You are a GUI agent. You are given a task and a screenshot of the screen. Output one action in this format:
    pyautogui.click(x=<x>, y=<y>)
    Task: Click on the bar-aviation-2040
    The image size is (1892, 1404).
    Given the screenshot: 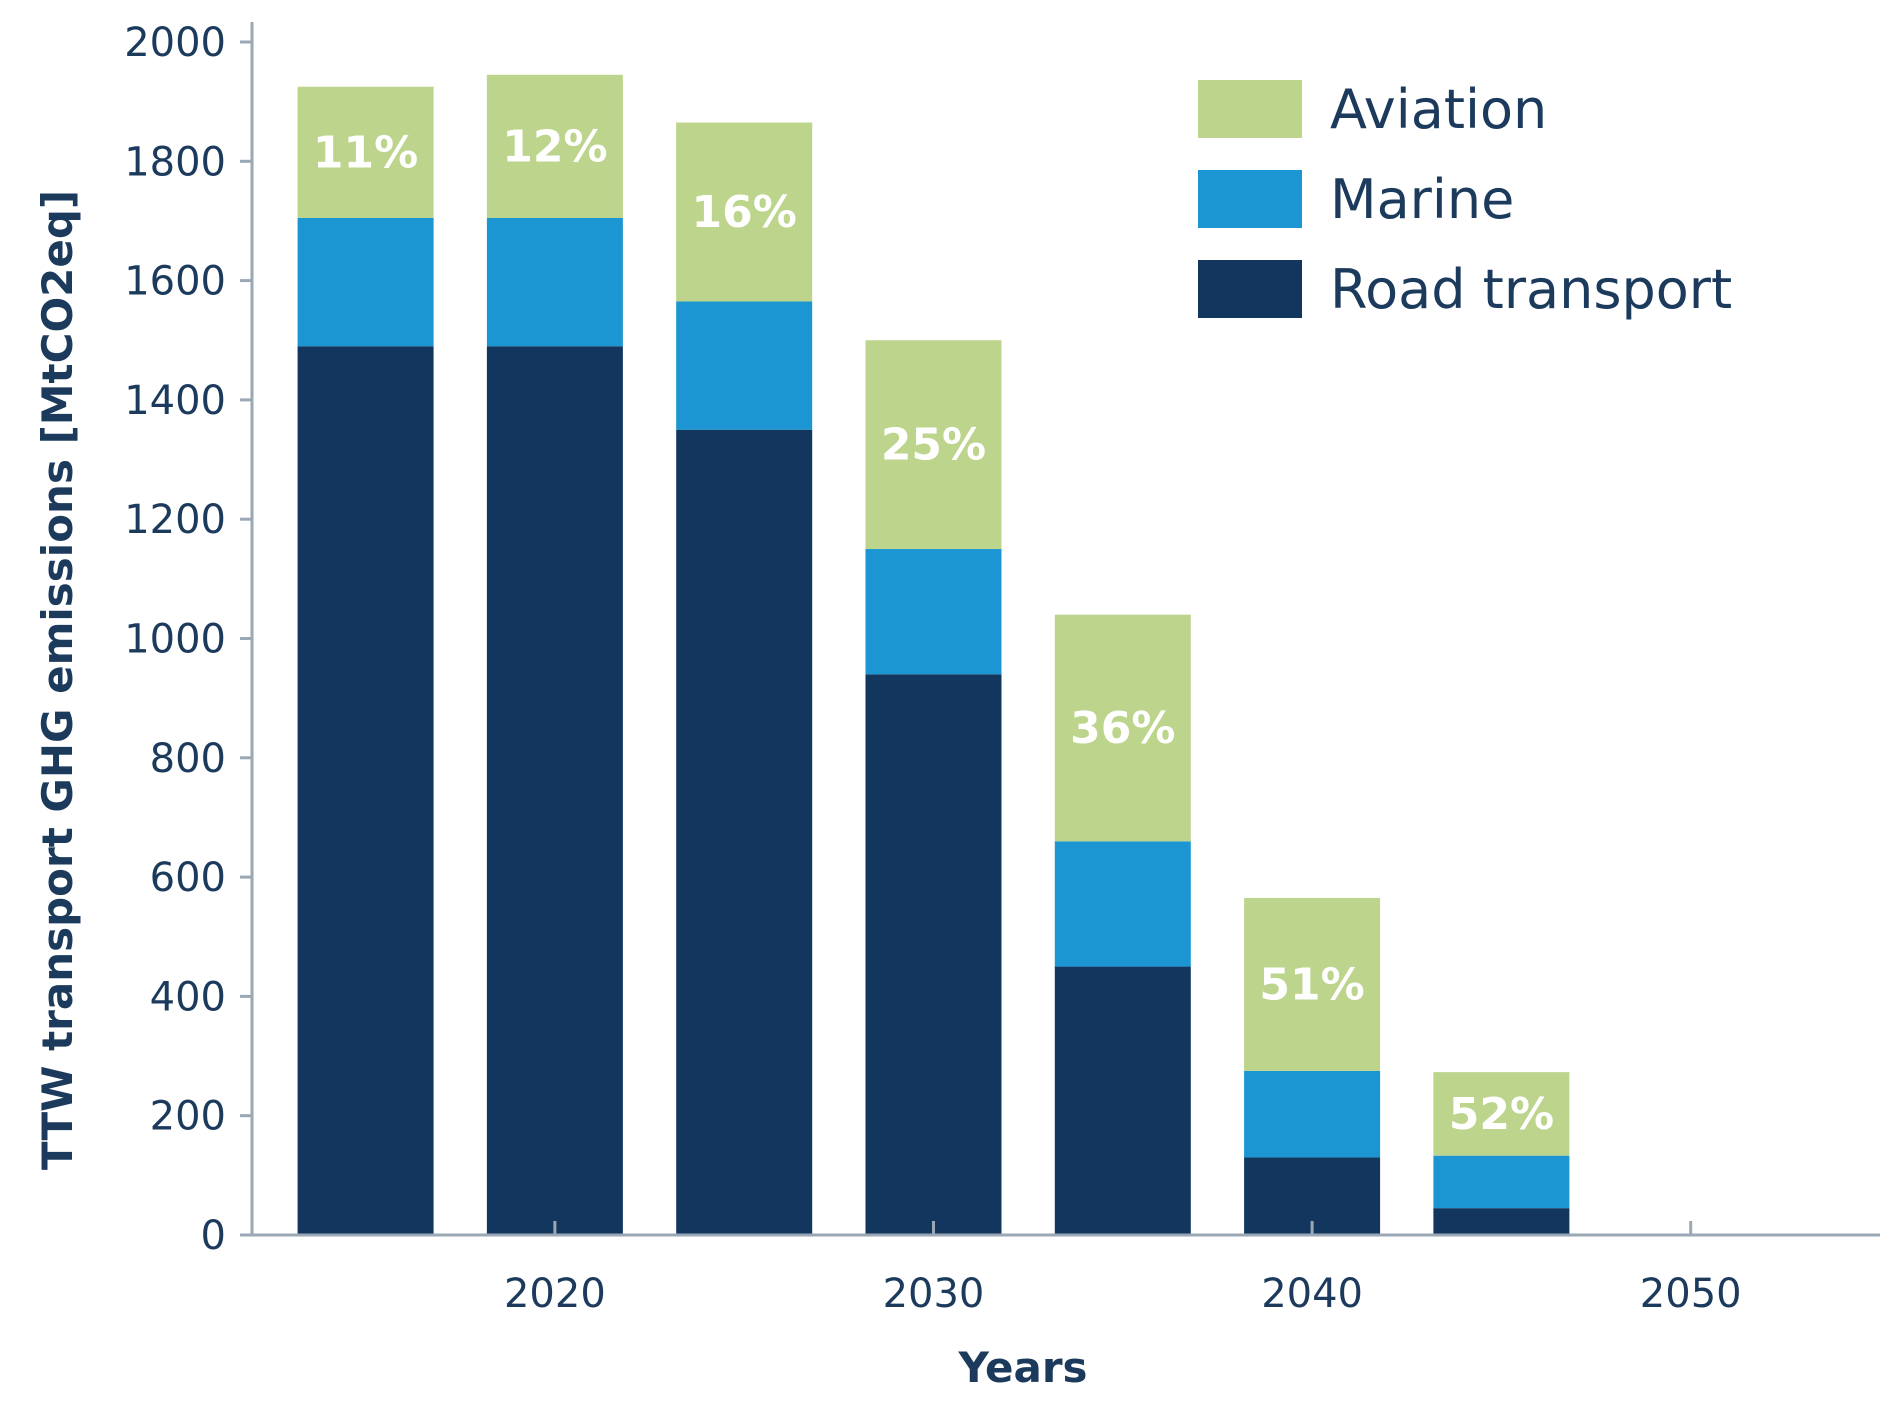 What is the action you would take?
    pyautogui.click(x=1312, y=984)
    